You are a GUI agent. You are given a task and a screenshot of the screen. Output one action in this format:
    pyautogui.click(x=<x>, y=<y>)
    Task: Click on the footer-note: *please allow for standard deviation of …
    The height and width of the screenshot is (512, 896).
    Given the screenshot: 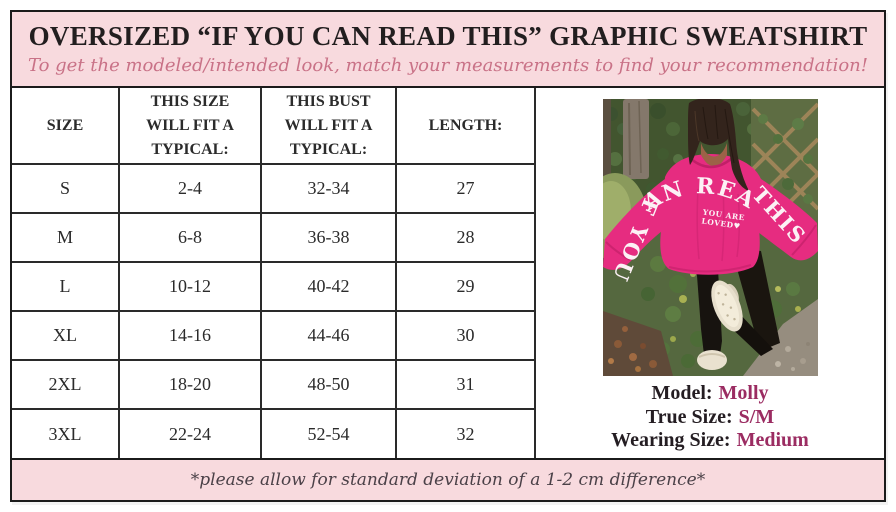 What is the action you would take?
    pyautogui.click(x=448, y=480)
    